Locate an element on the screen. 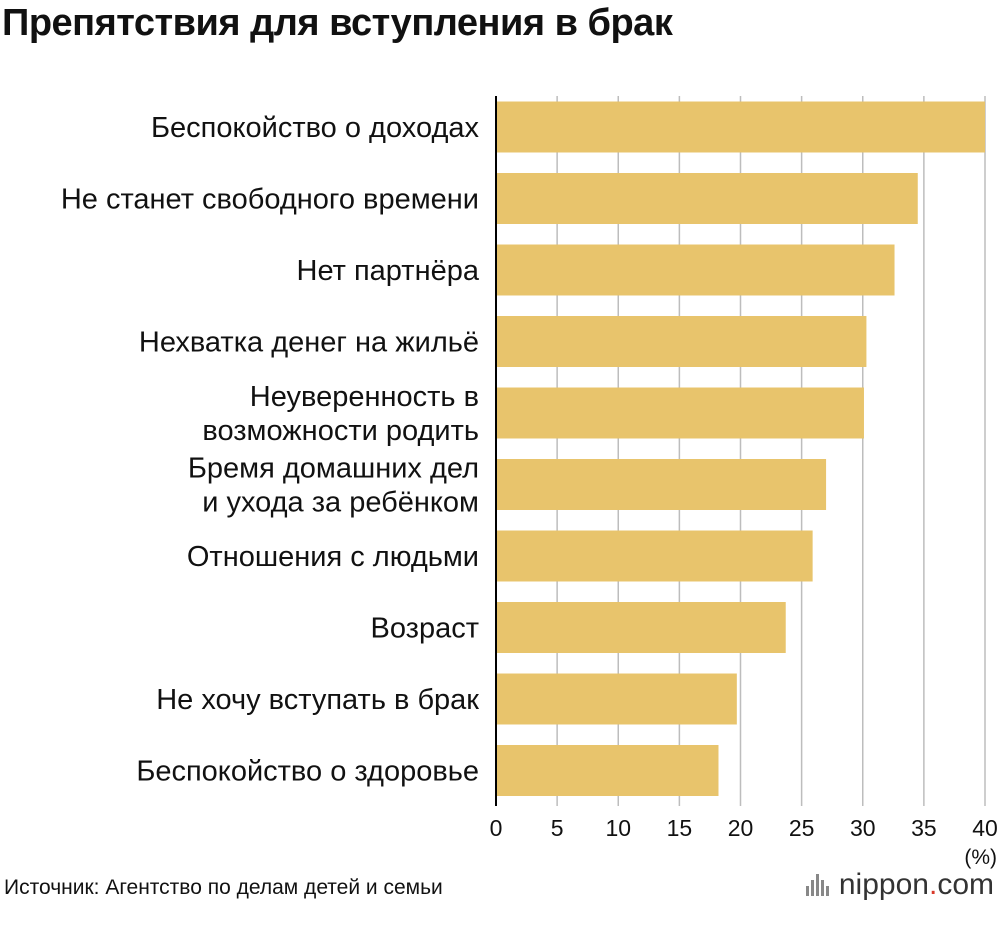  x-tick-label: 30 is located at coordinates (863, 828).